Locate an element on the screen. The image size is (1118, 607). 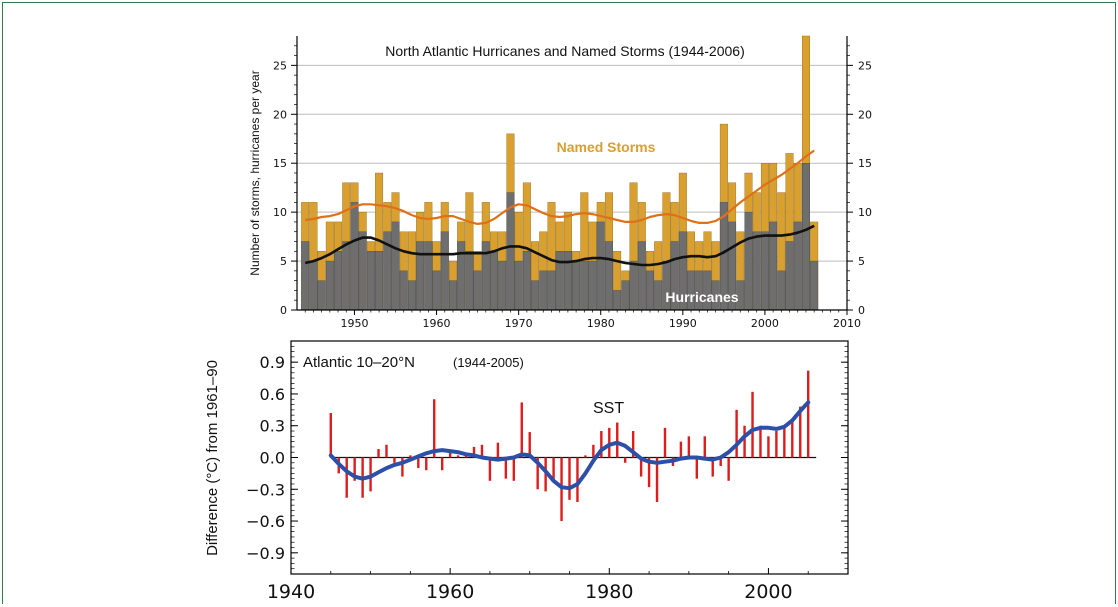
sst-chart-title: Atlantic 10–20°N is located at coordinates (359, 362).